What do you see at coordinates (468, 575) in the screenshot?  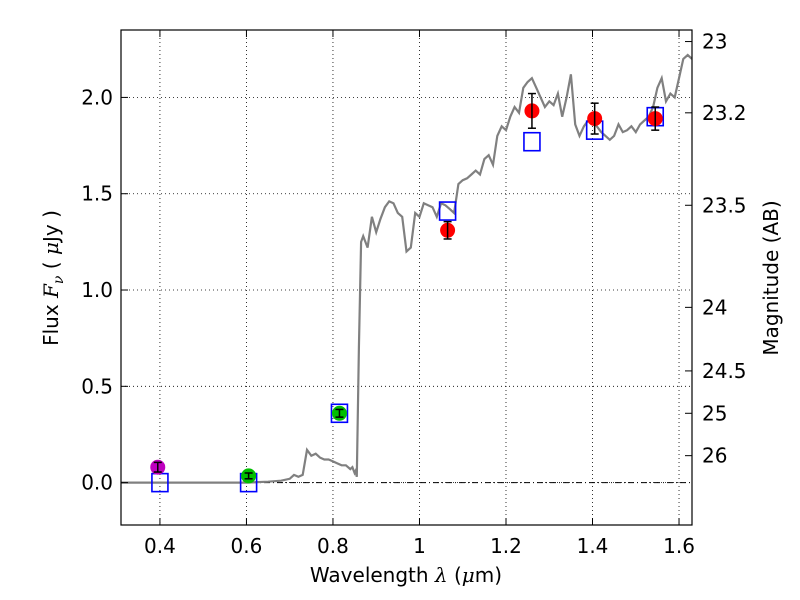 I see `x-axis-unit-mu: μ` at bounding box center [468, 575].